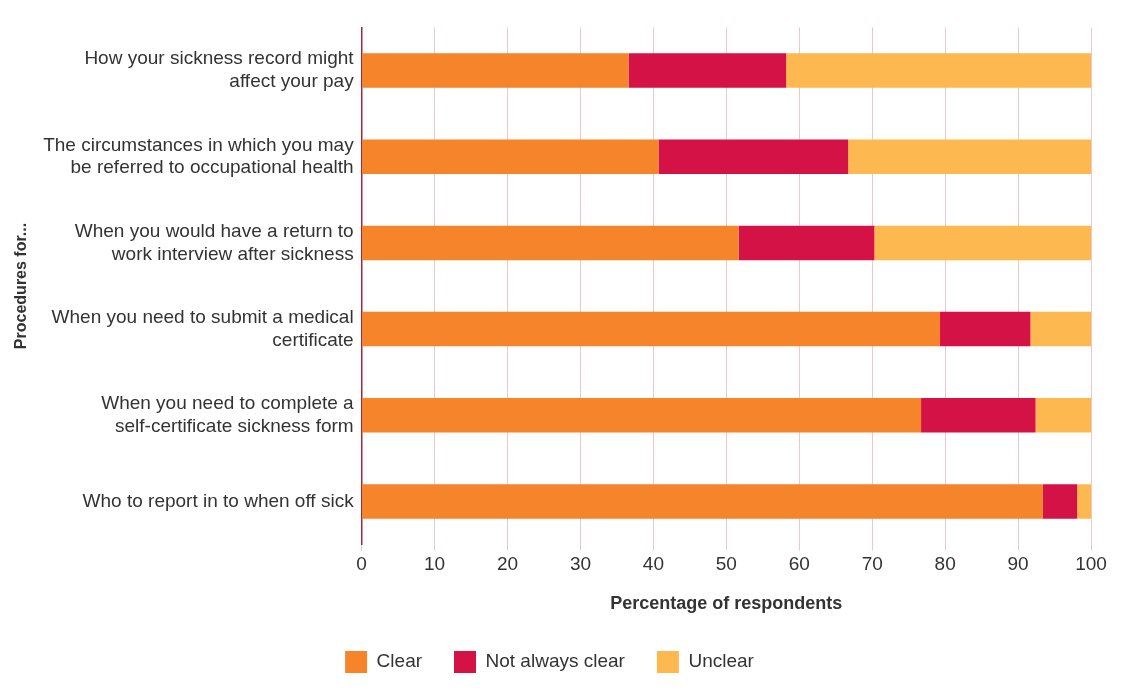 This screenshot has width=1121, height=695. What do you see at coordinates (507, 564) in the screenshot?
I see `x-tick-label: 20` at bounding box center [507, 564].